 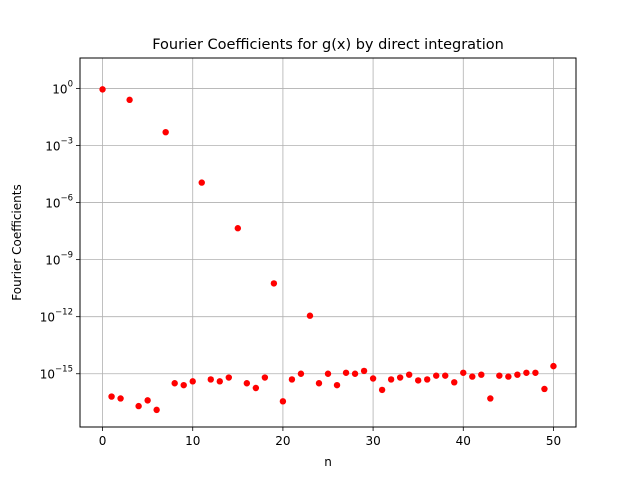 I want to click on y-tick-label: 10⁻¹⁵, so click(x=56, y=373).